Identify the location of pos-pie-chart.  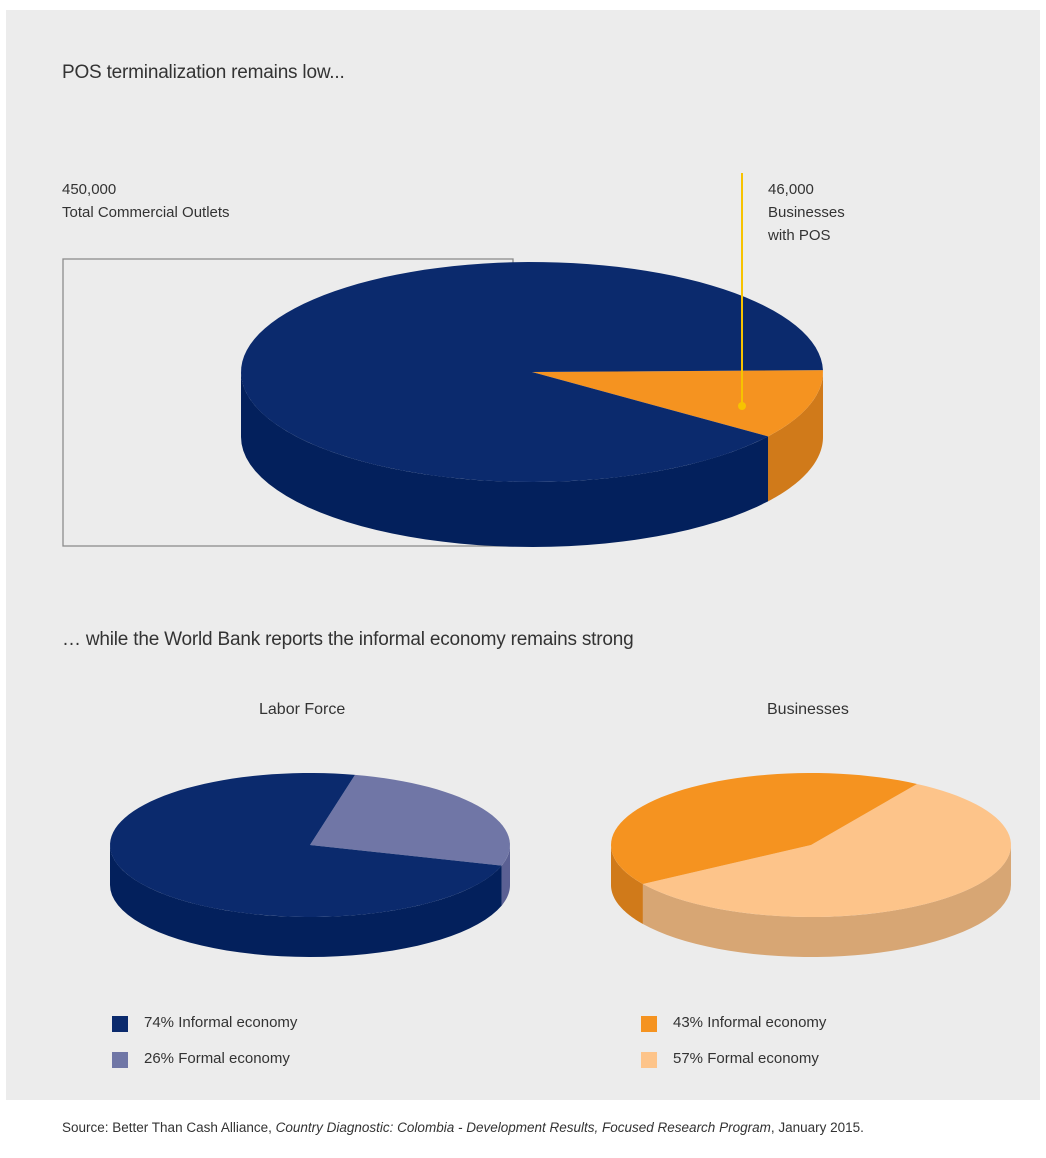
(532, 404).